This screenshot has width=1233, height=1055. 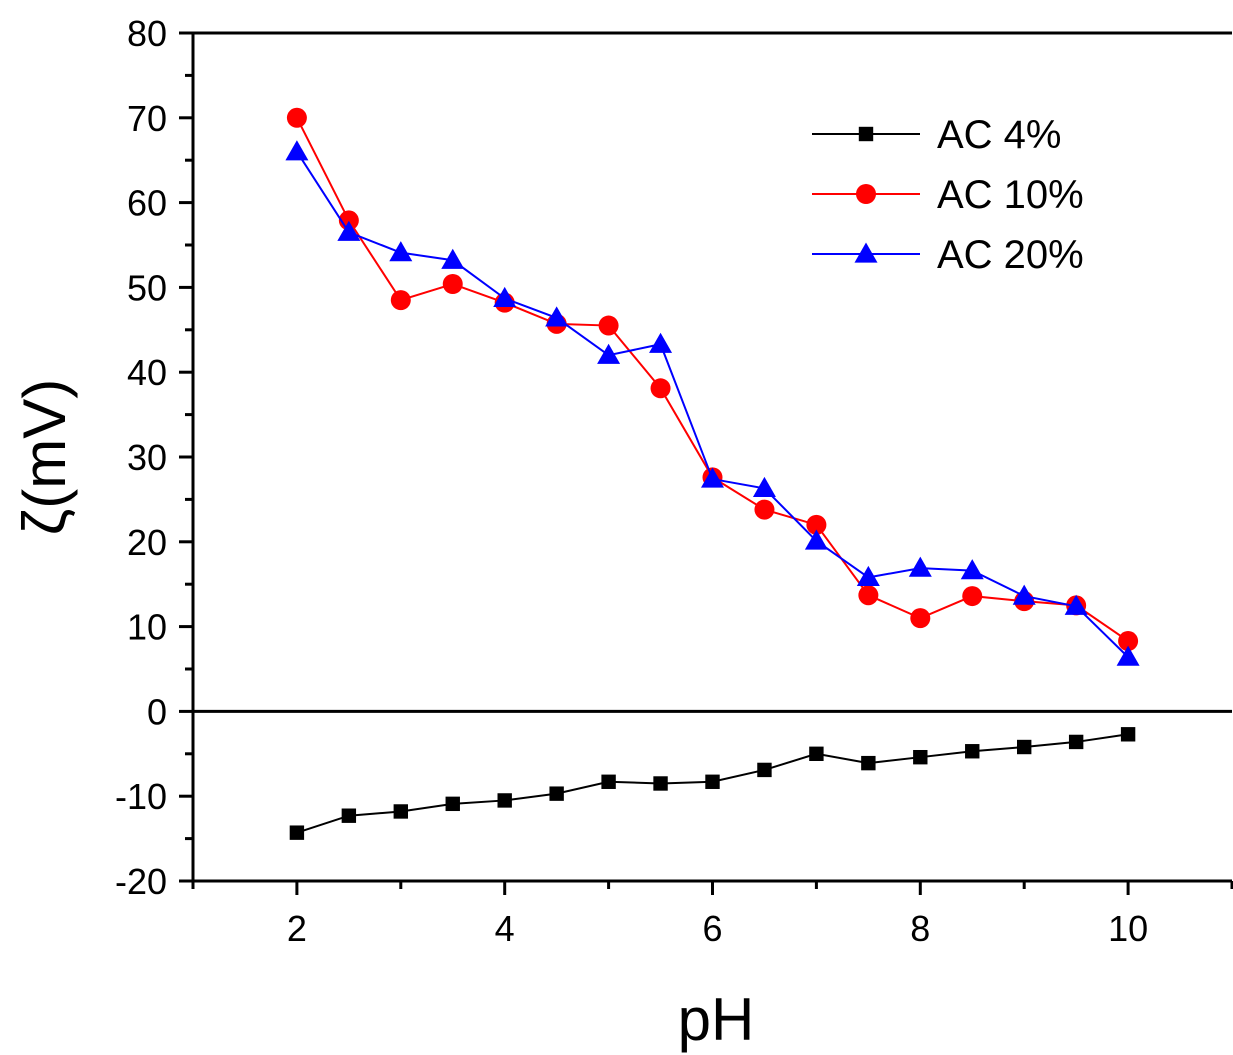 I want to click on x-tick-label: 2, so click(x=297, y=928).